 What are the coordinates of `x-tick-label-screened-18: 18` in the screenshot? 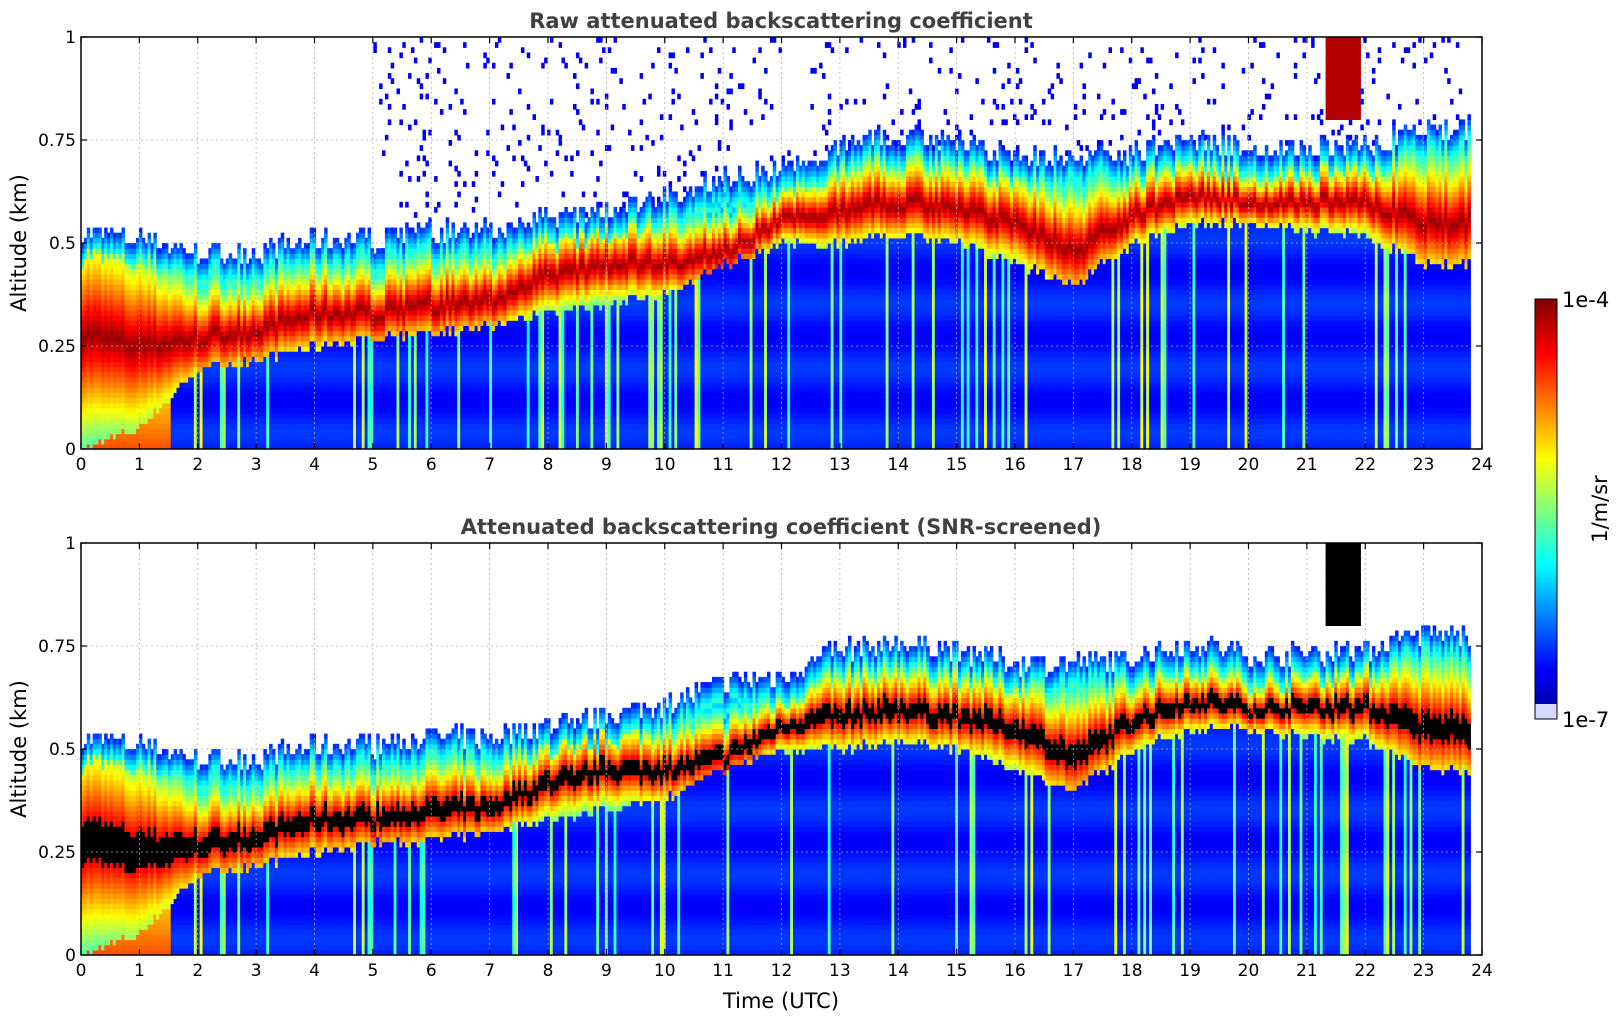 It's located at (1132, 971).